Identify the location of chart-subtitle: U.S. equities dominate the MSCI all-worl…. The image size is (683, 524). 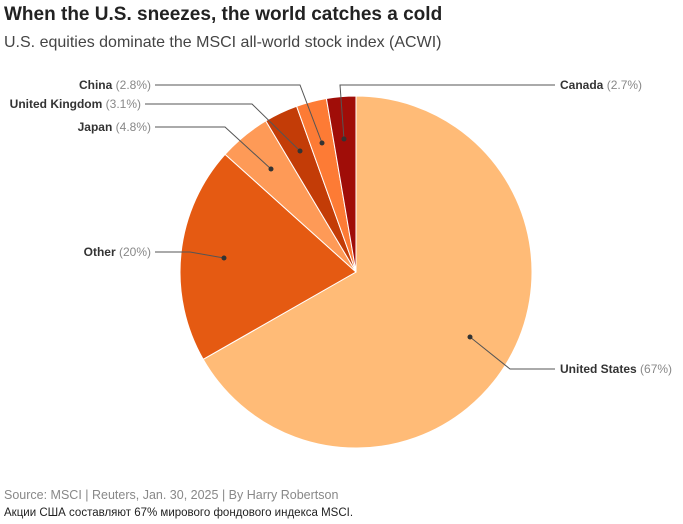
(223, 42).